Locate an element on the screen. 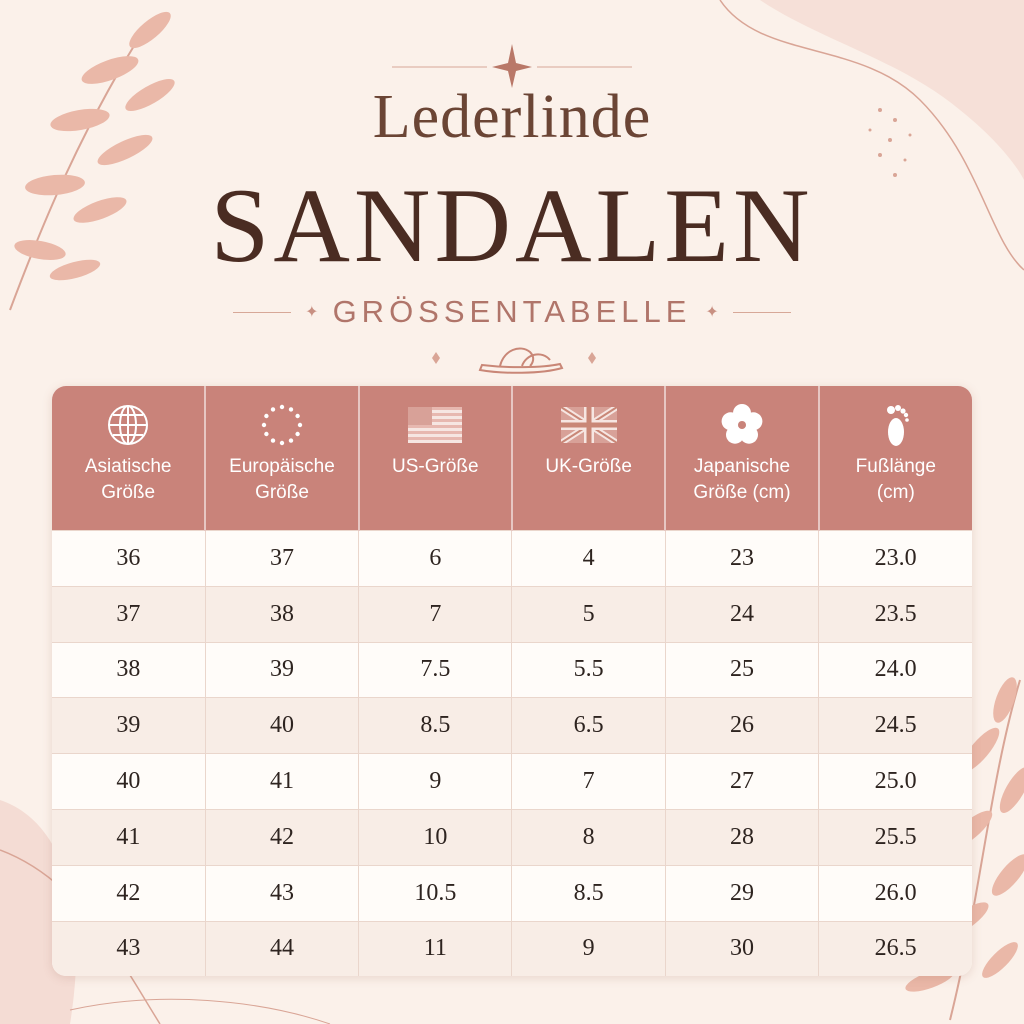 The image size is (1024, 1024). header-line-1: UK-Größe is located at coordinates (588, 466).